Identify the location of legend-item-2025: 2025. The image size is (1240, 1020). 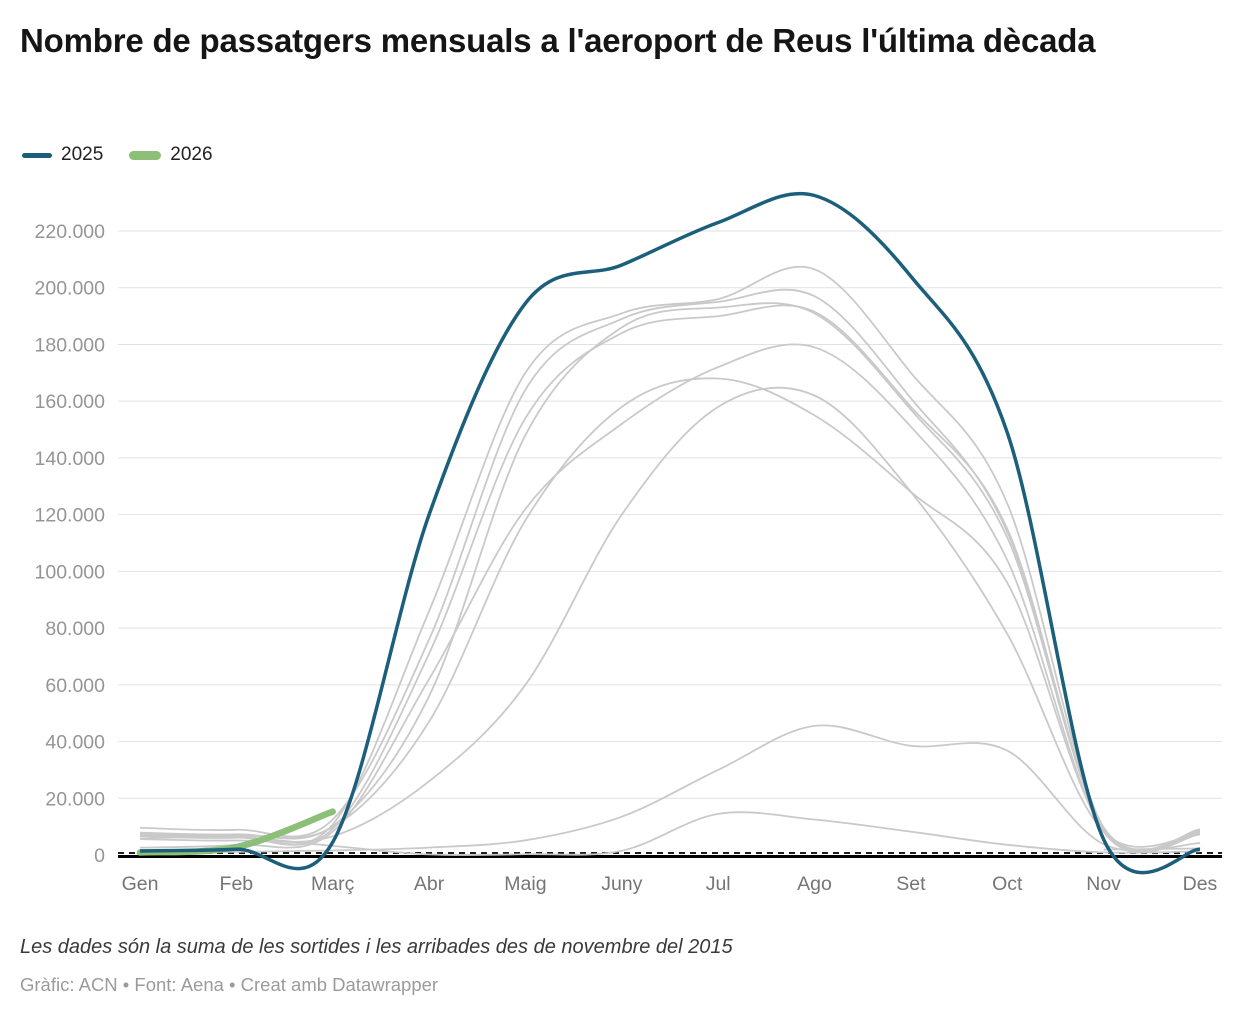
(62, 155).